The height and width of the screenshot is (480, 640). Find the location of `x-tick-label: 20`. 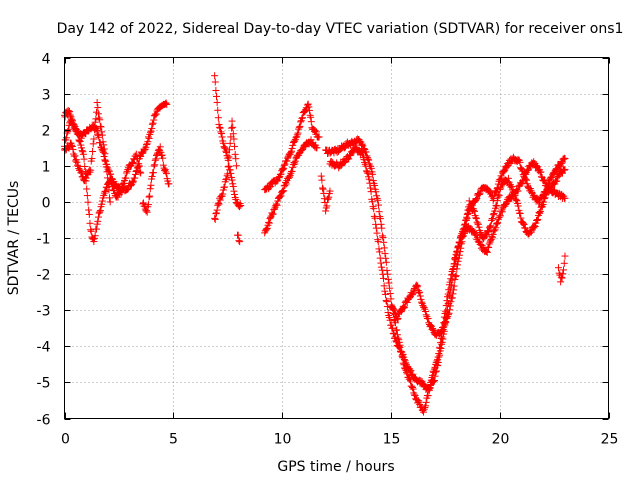

x-tick-label: 20 is located at coordinates (501, 440).